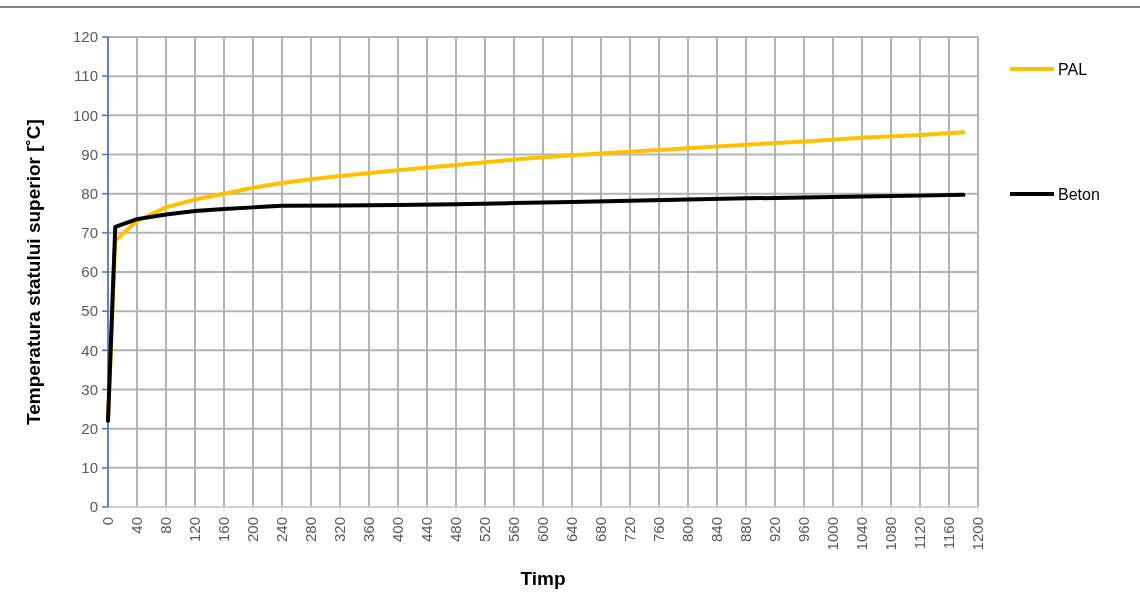  What do you see at coordinates (89, 350) in the screenshot?
I see `y-tick-label: 40` at bounding box center [89, 350].